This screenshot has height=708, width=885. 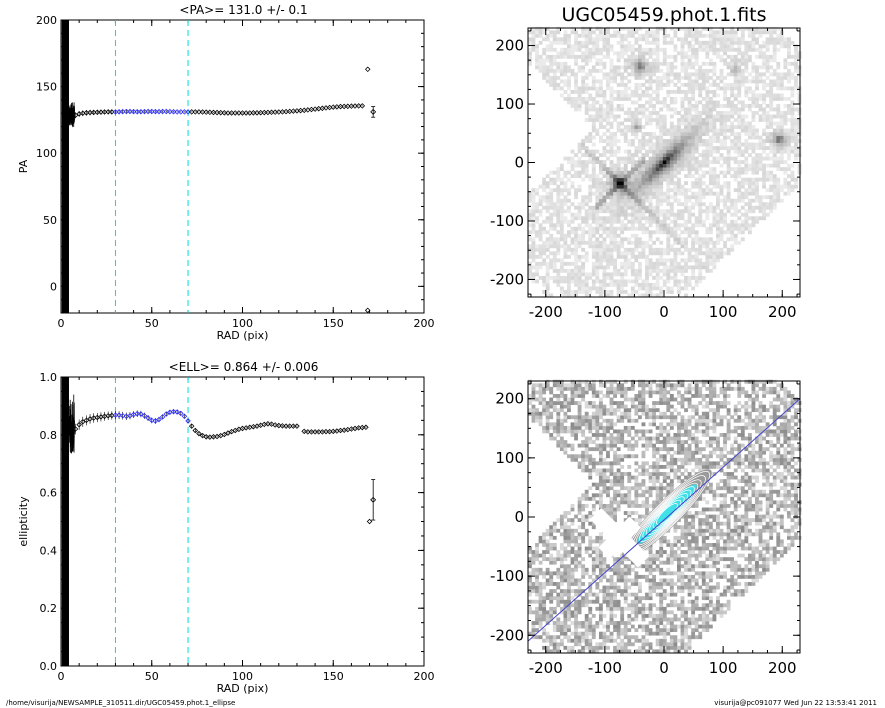 I want to click on y-tick-label: 50, so click(x=50, y=220).